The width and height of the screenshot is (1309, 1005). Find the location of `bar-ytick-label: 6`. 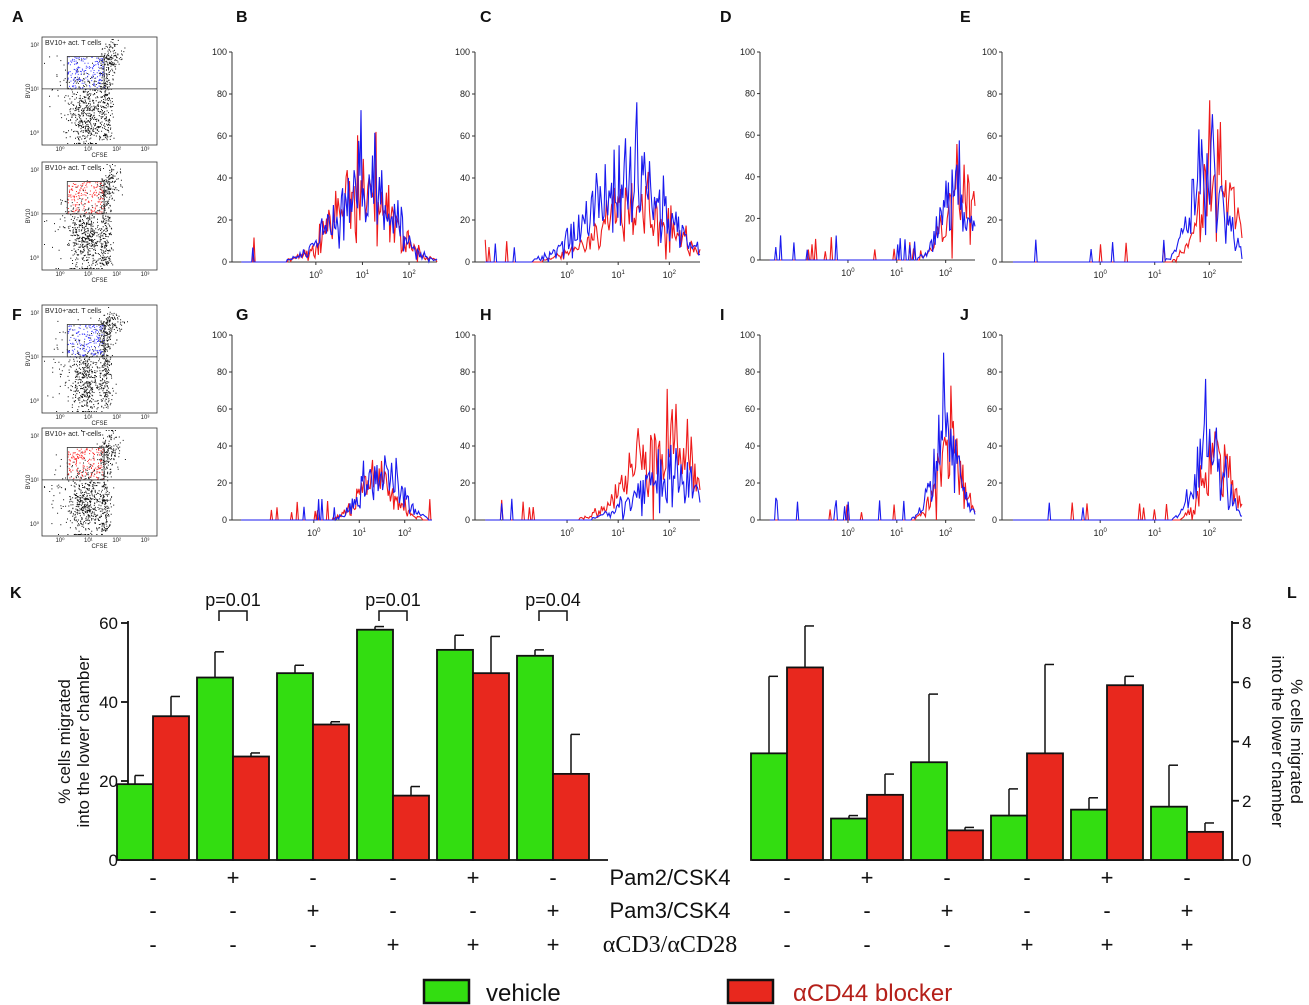

bar-ytick-label: 6 is located at coordinates (1246, 682).